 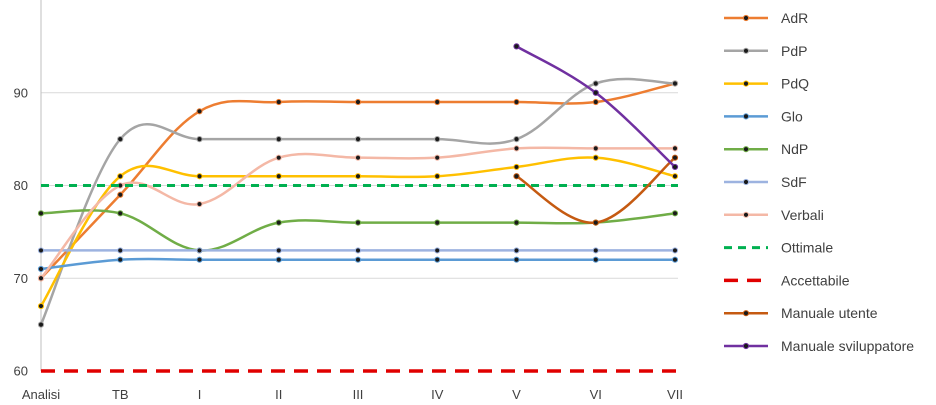 I want to click on legend-item-glo: Glo, so click(x=763, y=116).